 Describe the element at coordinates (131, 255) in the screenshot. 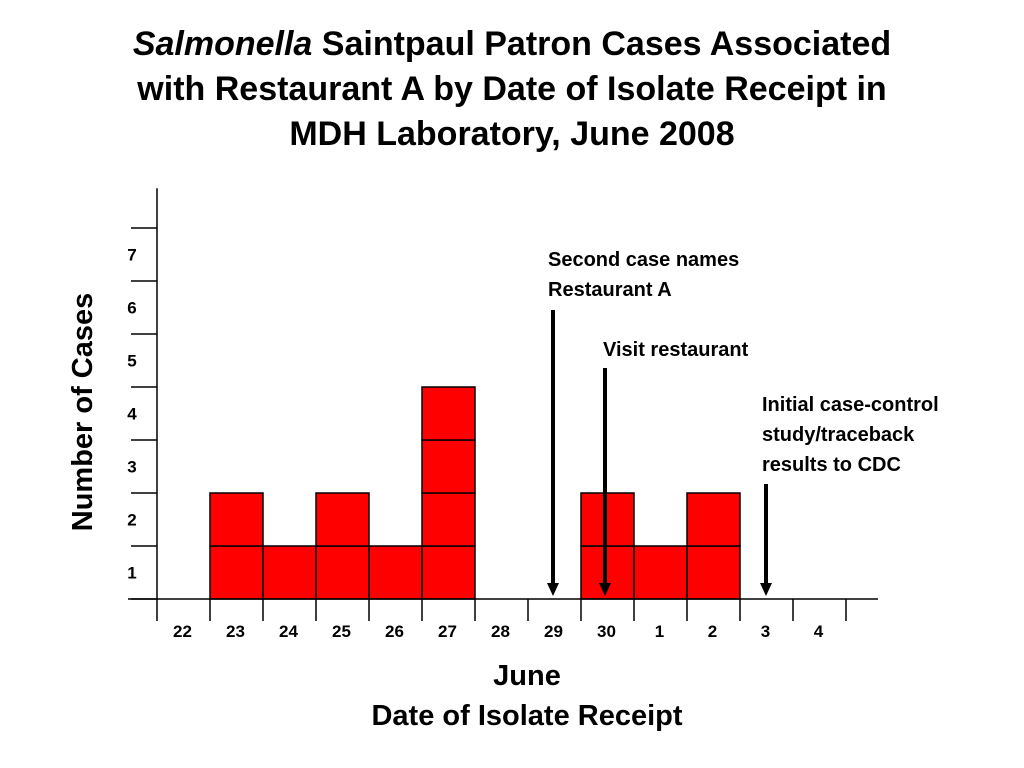

I see `y-tick-label-7: 7` at that location.